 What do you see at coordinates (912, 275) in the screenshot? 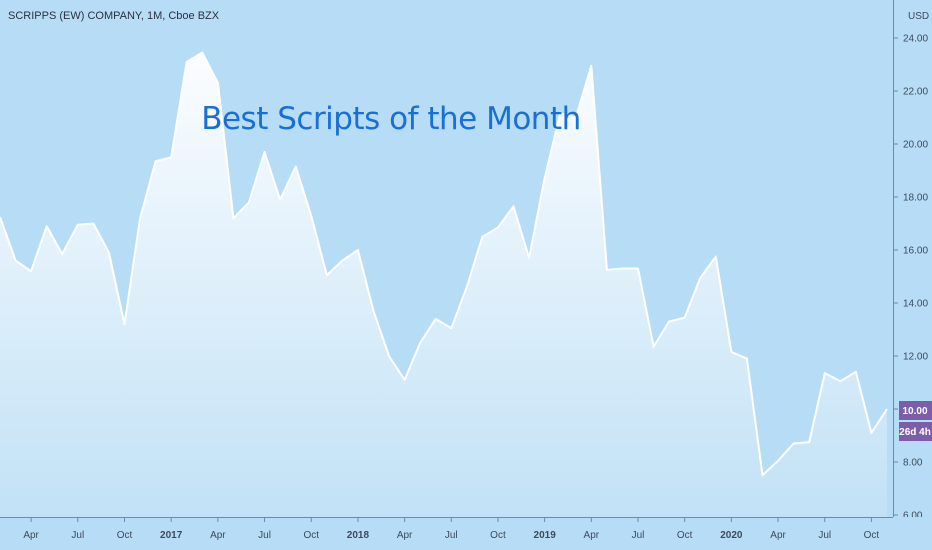
I see `price-axis-panel` at bounding box center [912, 275].